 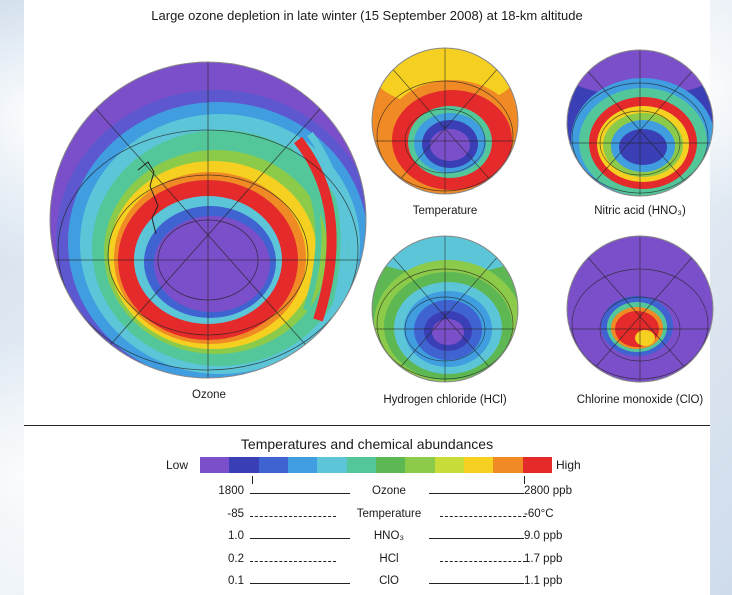 I want to click on legend-row-name: HNO₃, so click(x=389, y=536).